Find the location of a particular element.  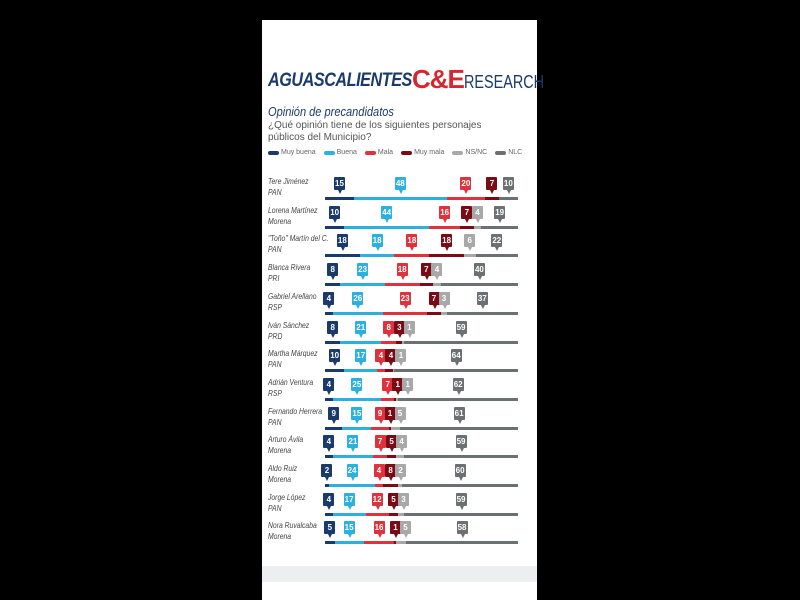

value-pin: 19 is located at coordinates (500, 214).